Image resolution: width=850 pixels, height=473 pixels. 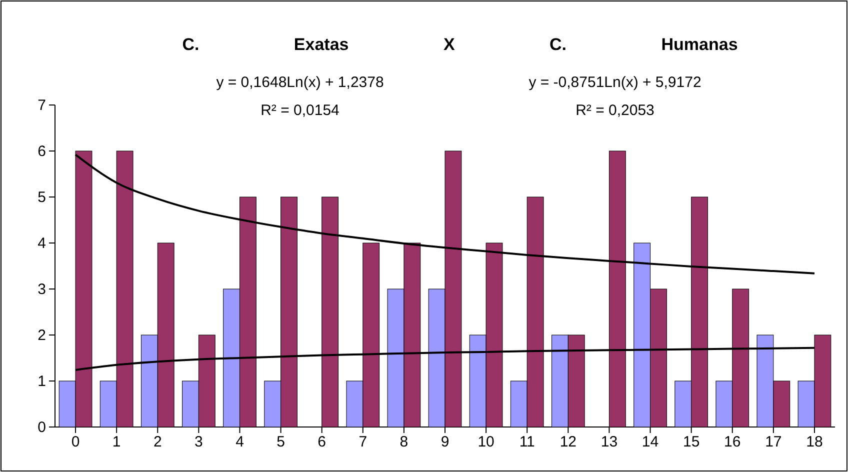 What do you see at coordinates (609, 442) in the screenshot?
I see `x-tick-label: 13` at bounding box center [609, 442].